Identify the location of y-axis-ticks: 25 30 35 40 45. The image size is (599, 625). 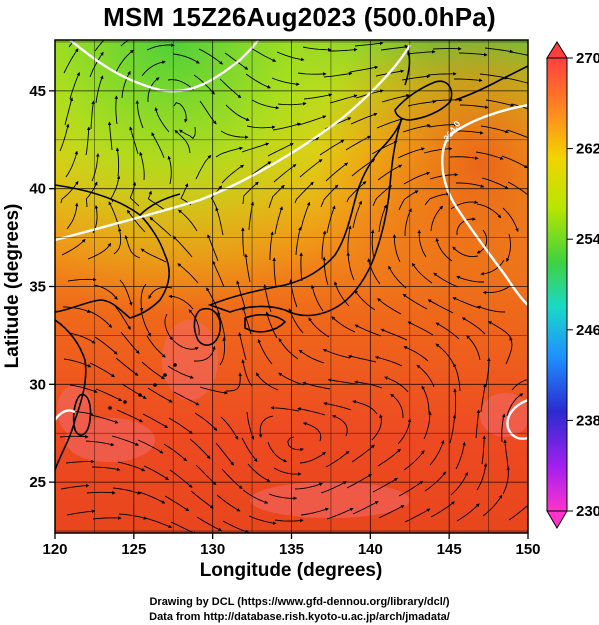
(42, 287).